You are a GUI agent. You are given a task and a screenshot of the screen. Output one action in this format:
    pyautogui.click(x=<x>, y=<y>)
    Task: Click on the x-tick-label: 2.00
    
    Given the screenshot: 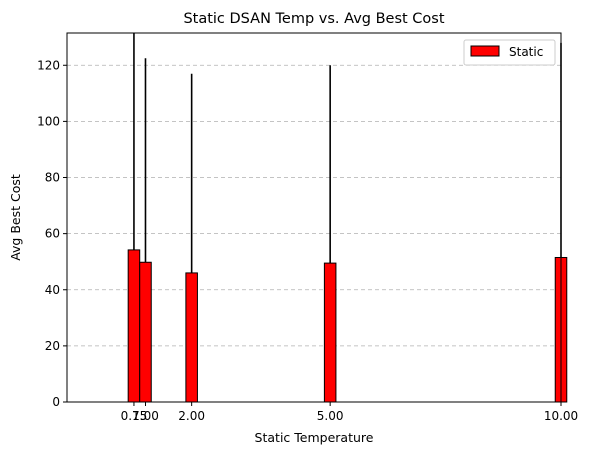 What is the action you would take?
    pyautogui.click(x=191, y=416)
    